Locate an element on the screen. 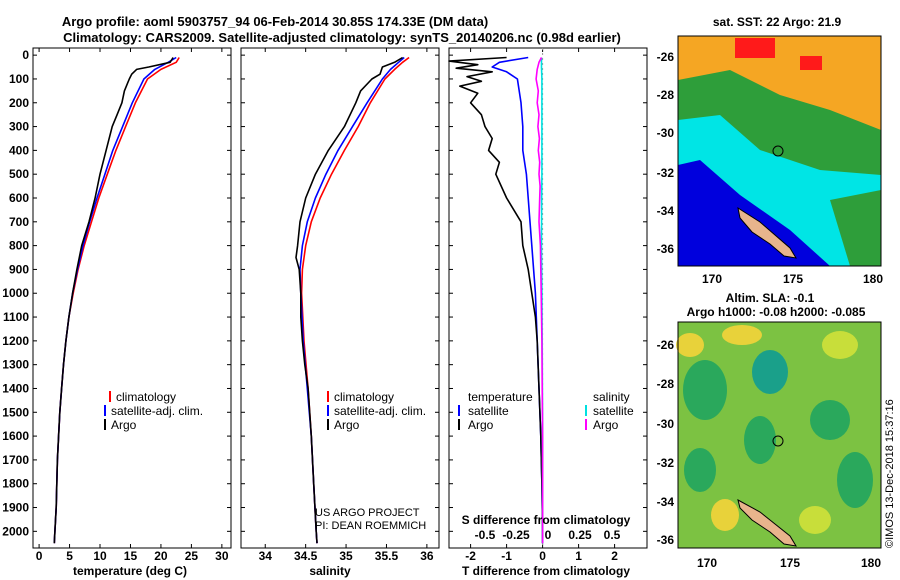 Image resolution: width=900 pixels, height=580 pixels. lat-tick: -32 is located at coordinates (666, 463).